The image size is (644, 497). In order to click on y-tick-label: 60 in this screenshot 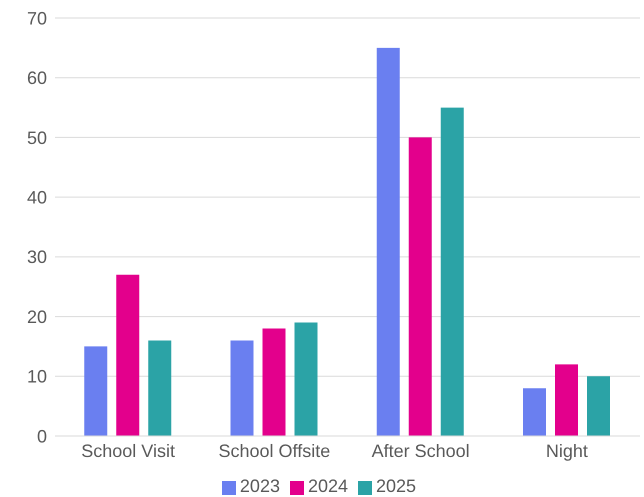, I will do `click(36, 78)`.